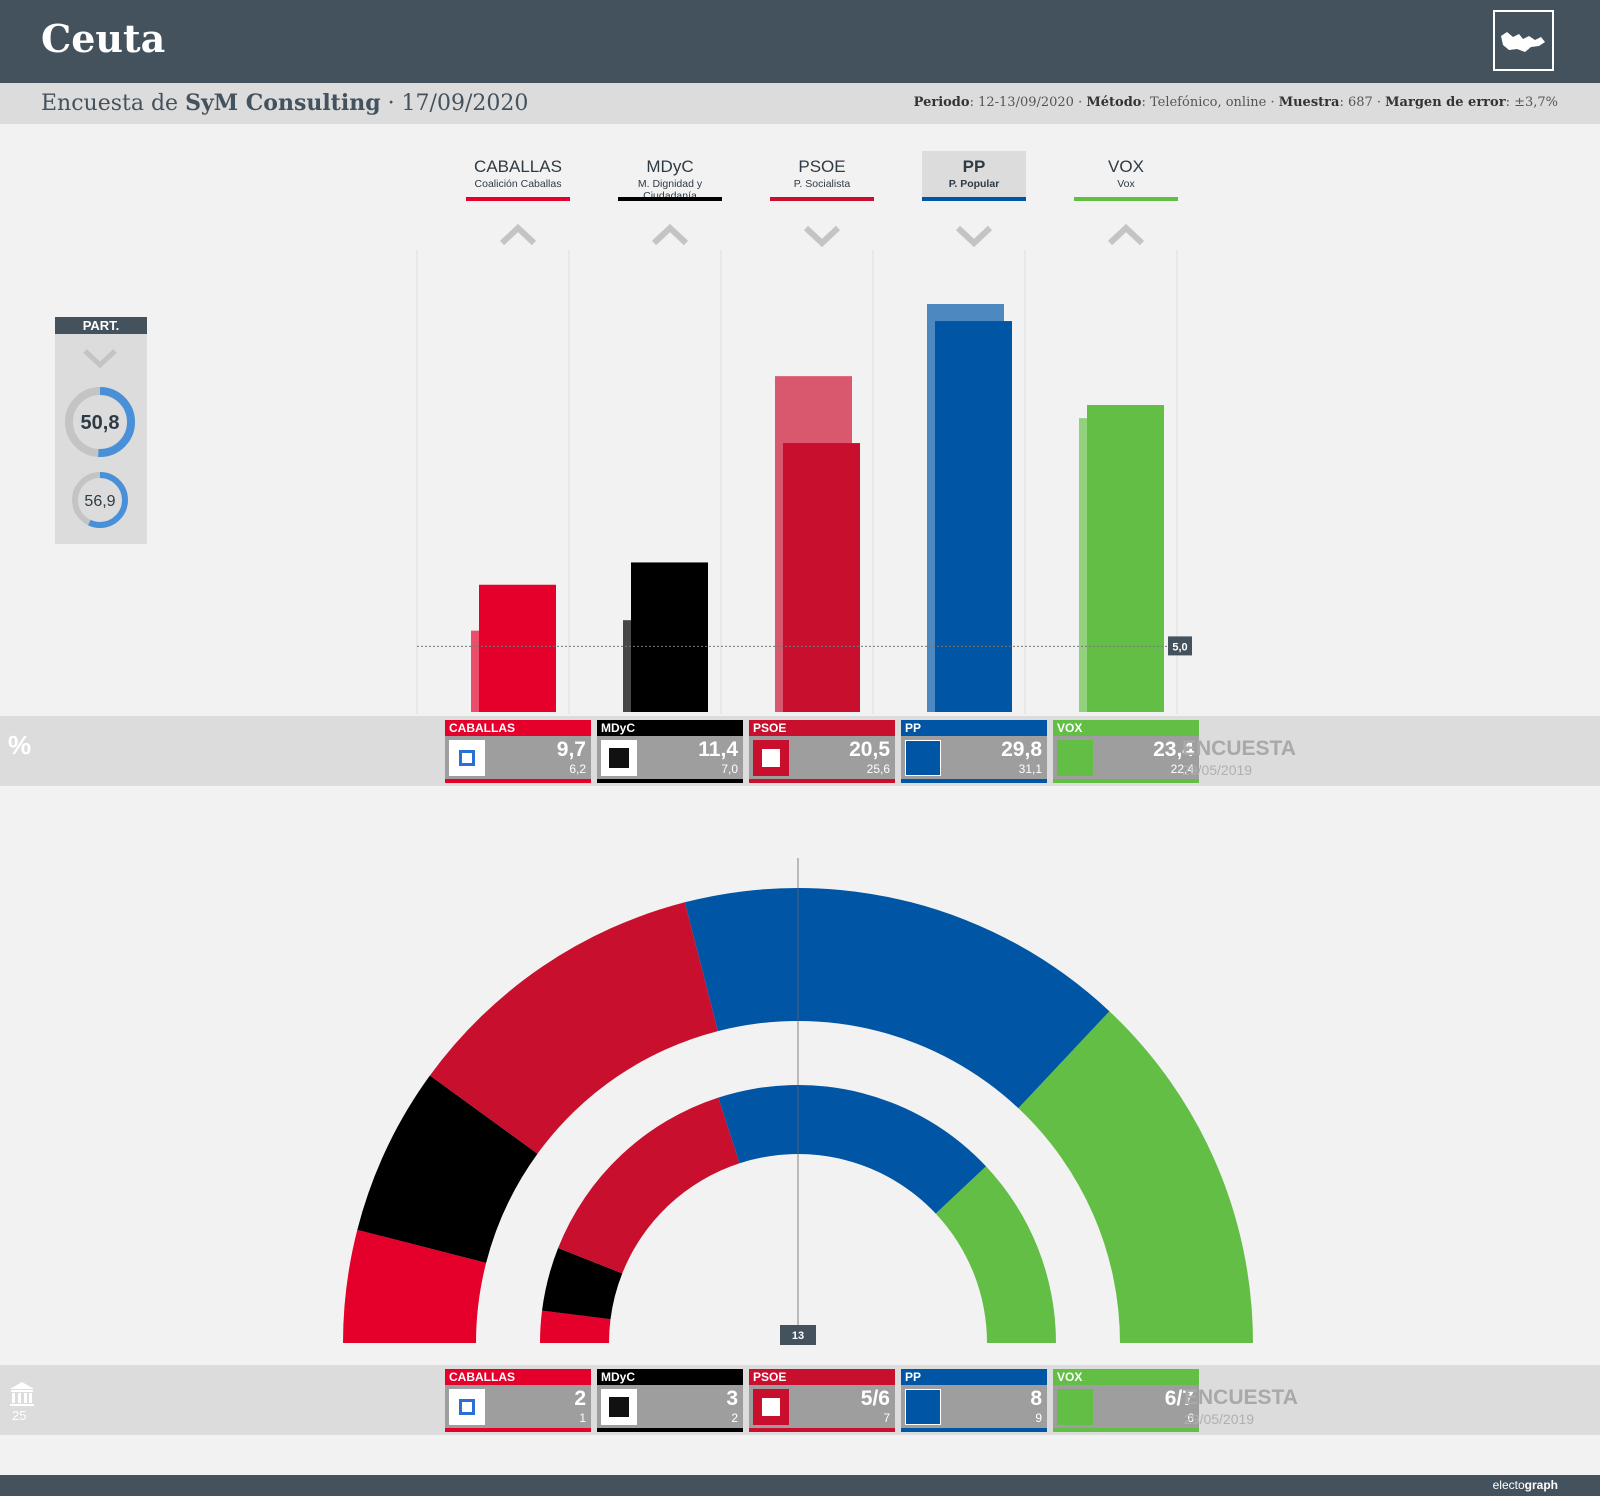  Describe the element at coordinates (619, 758) in the screenshot. I see `mdyc-logo-icon` at that location.